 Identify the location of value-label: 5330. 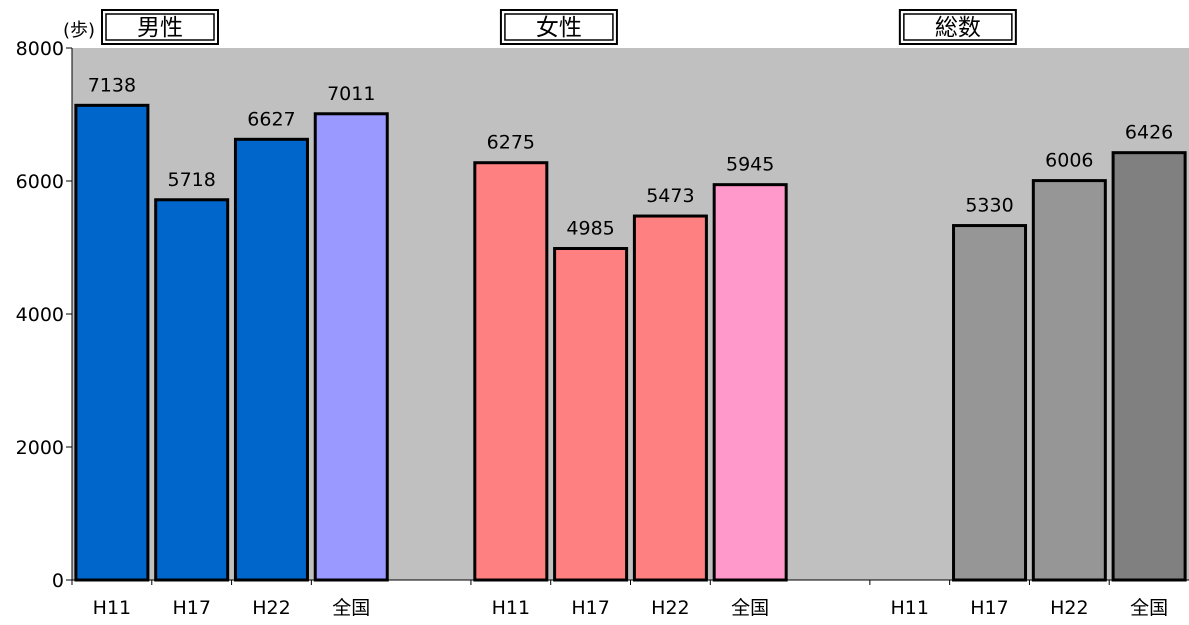
(989, 206).